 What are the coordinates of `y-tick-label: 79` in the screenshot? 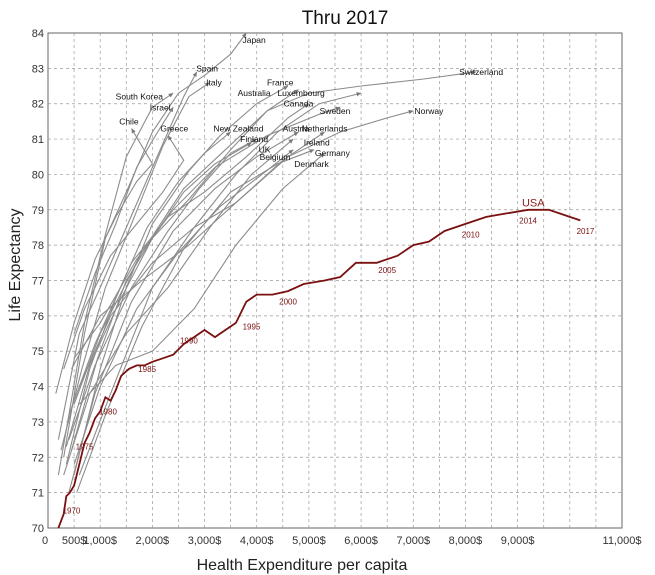 It's located at (38, 211).